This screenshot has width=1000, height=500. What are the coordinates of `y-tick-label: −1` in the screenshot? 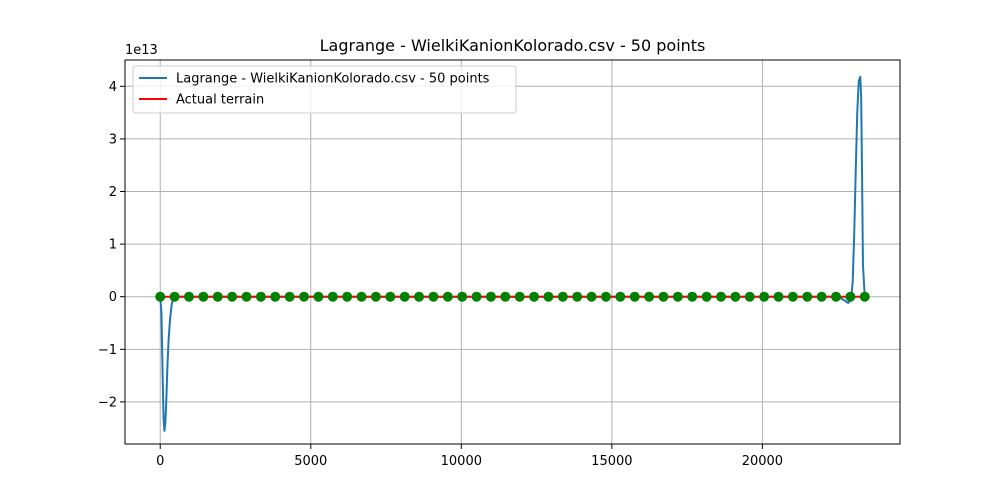 It's located at (107, 350).